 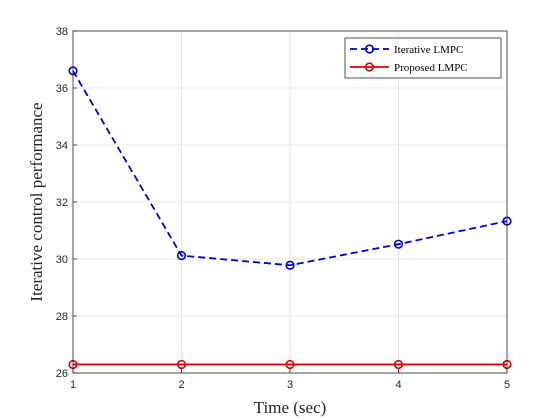 I want to click on y-tick-label: 30, so click(x=62, y=260).